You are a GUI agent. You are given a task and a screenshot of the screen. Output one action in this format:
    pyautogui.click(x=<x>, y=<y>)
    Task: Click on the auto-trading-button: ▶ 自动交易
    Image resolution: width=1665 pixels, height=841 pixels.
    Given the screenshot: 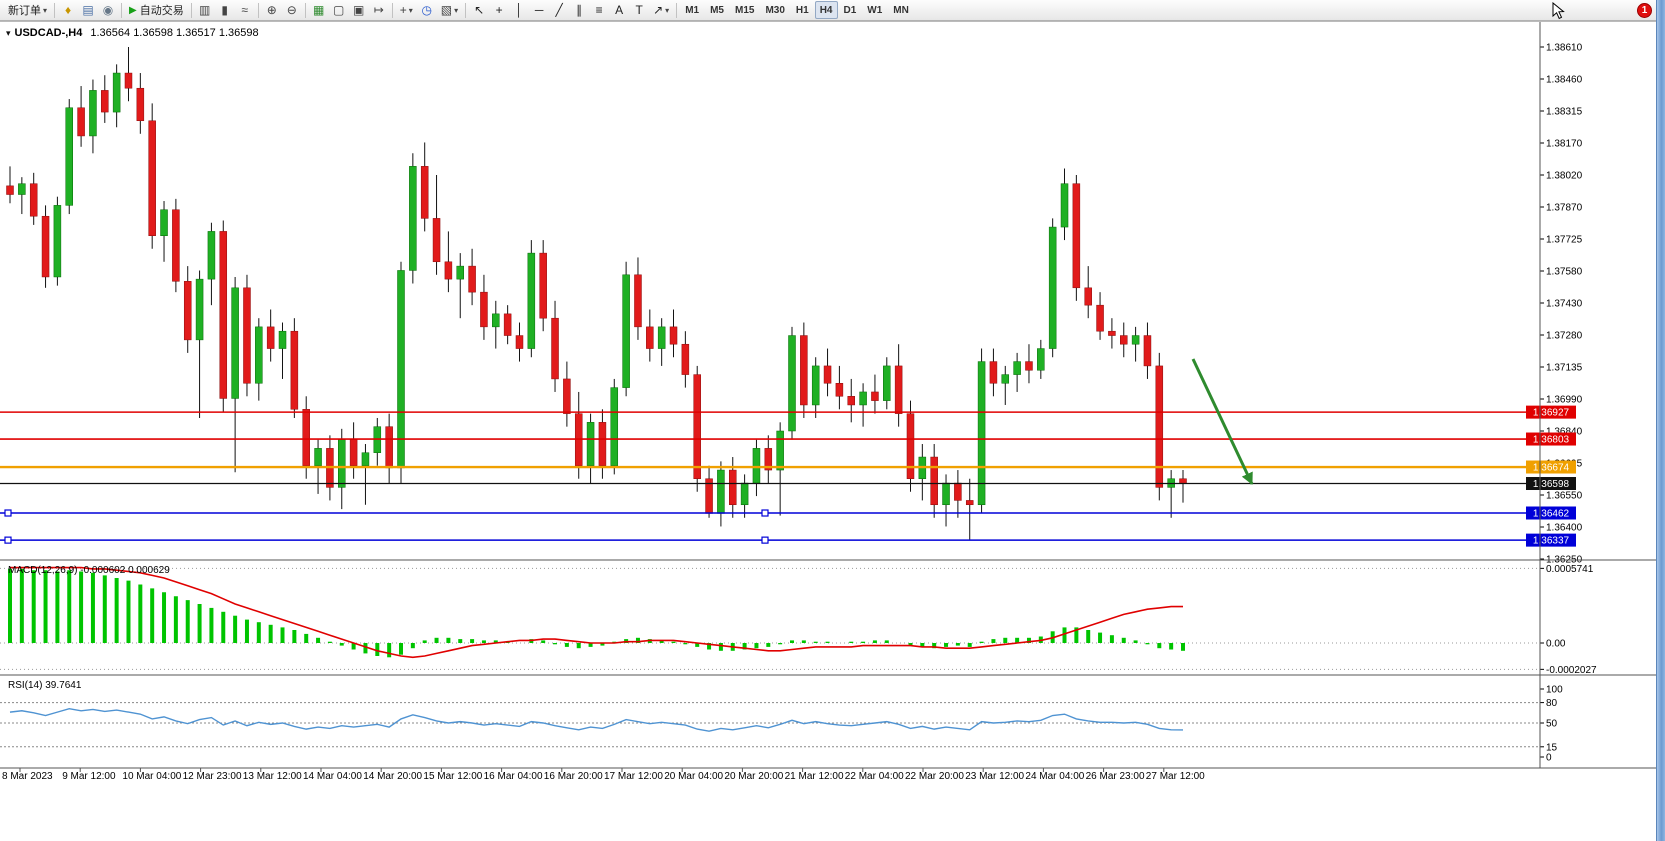 What is the action you would take?
    pyautogui.click(x=156, y=10)
    